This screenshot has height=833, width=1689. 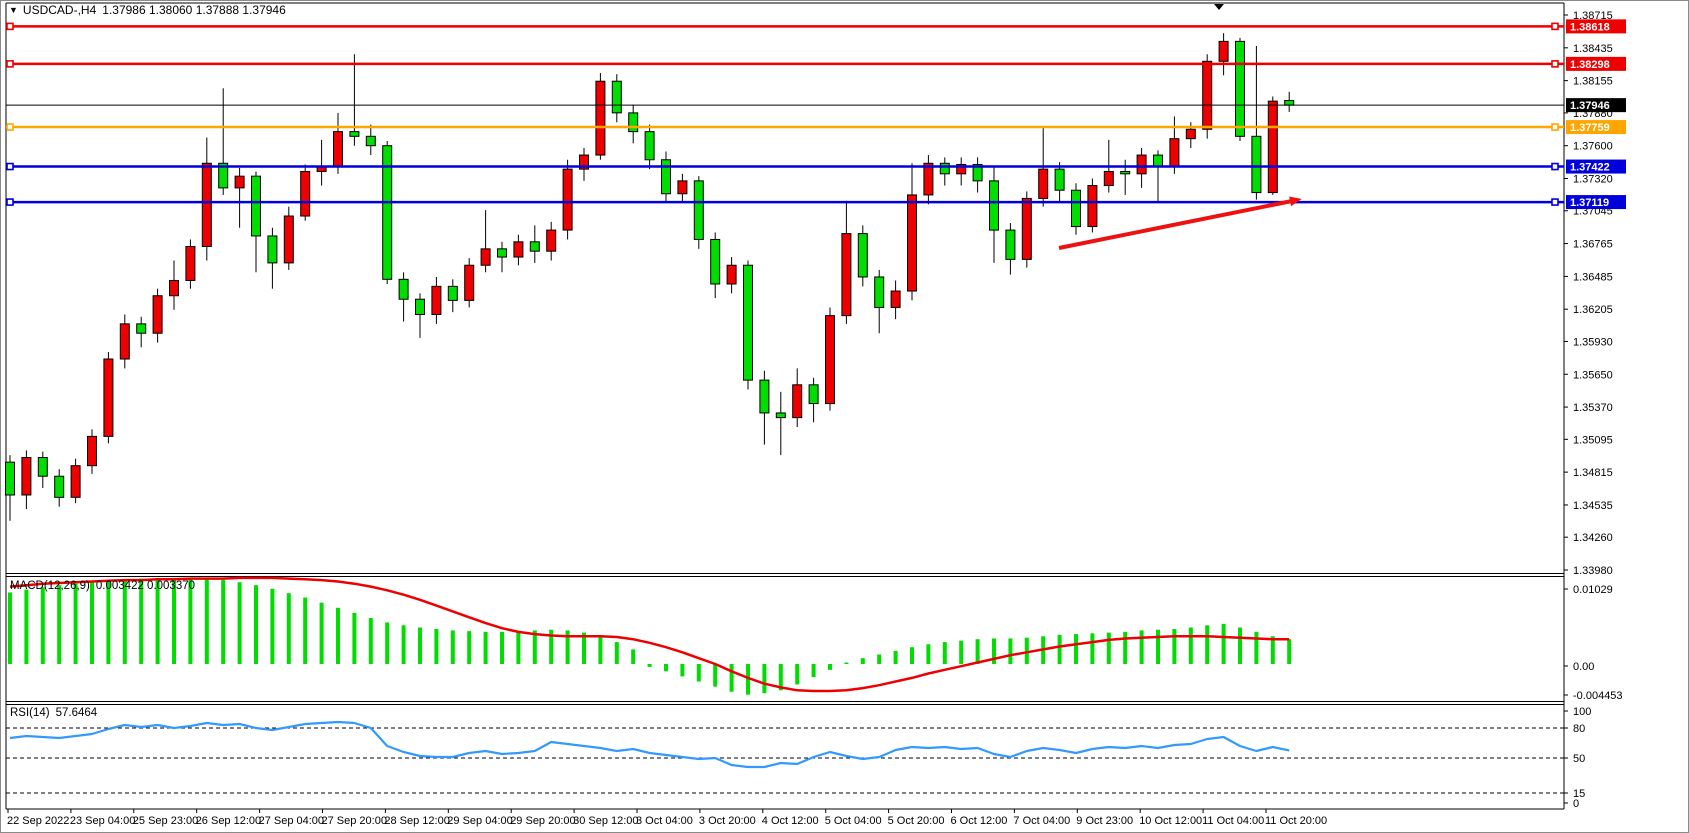 I want to click on time-tick-label: 11 Oct 20:00, so click(x=1296, y=821).